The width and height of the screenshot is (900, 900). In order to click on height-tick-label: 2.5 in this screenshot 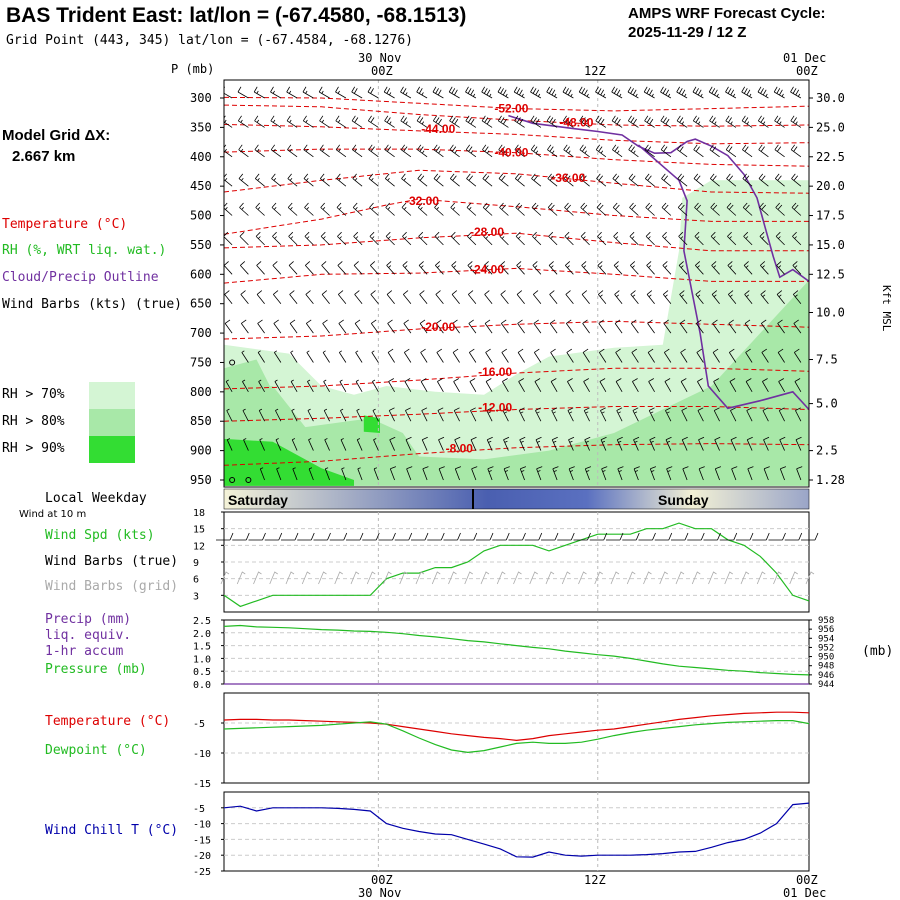, I will do `click(827, 451)`.